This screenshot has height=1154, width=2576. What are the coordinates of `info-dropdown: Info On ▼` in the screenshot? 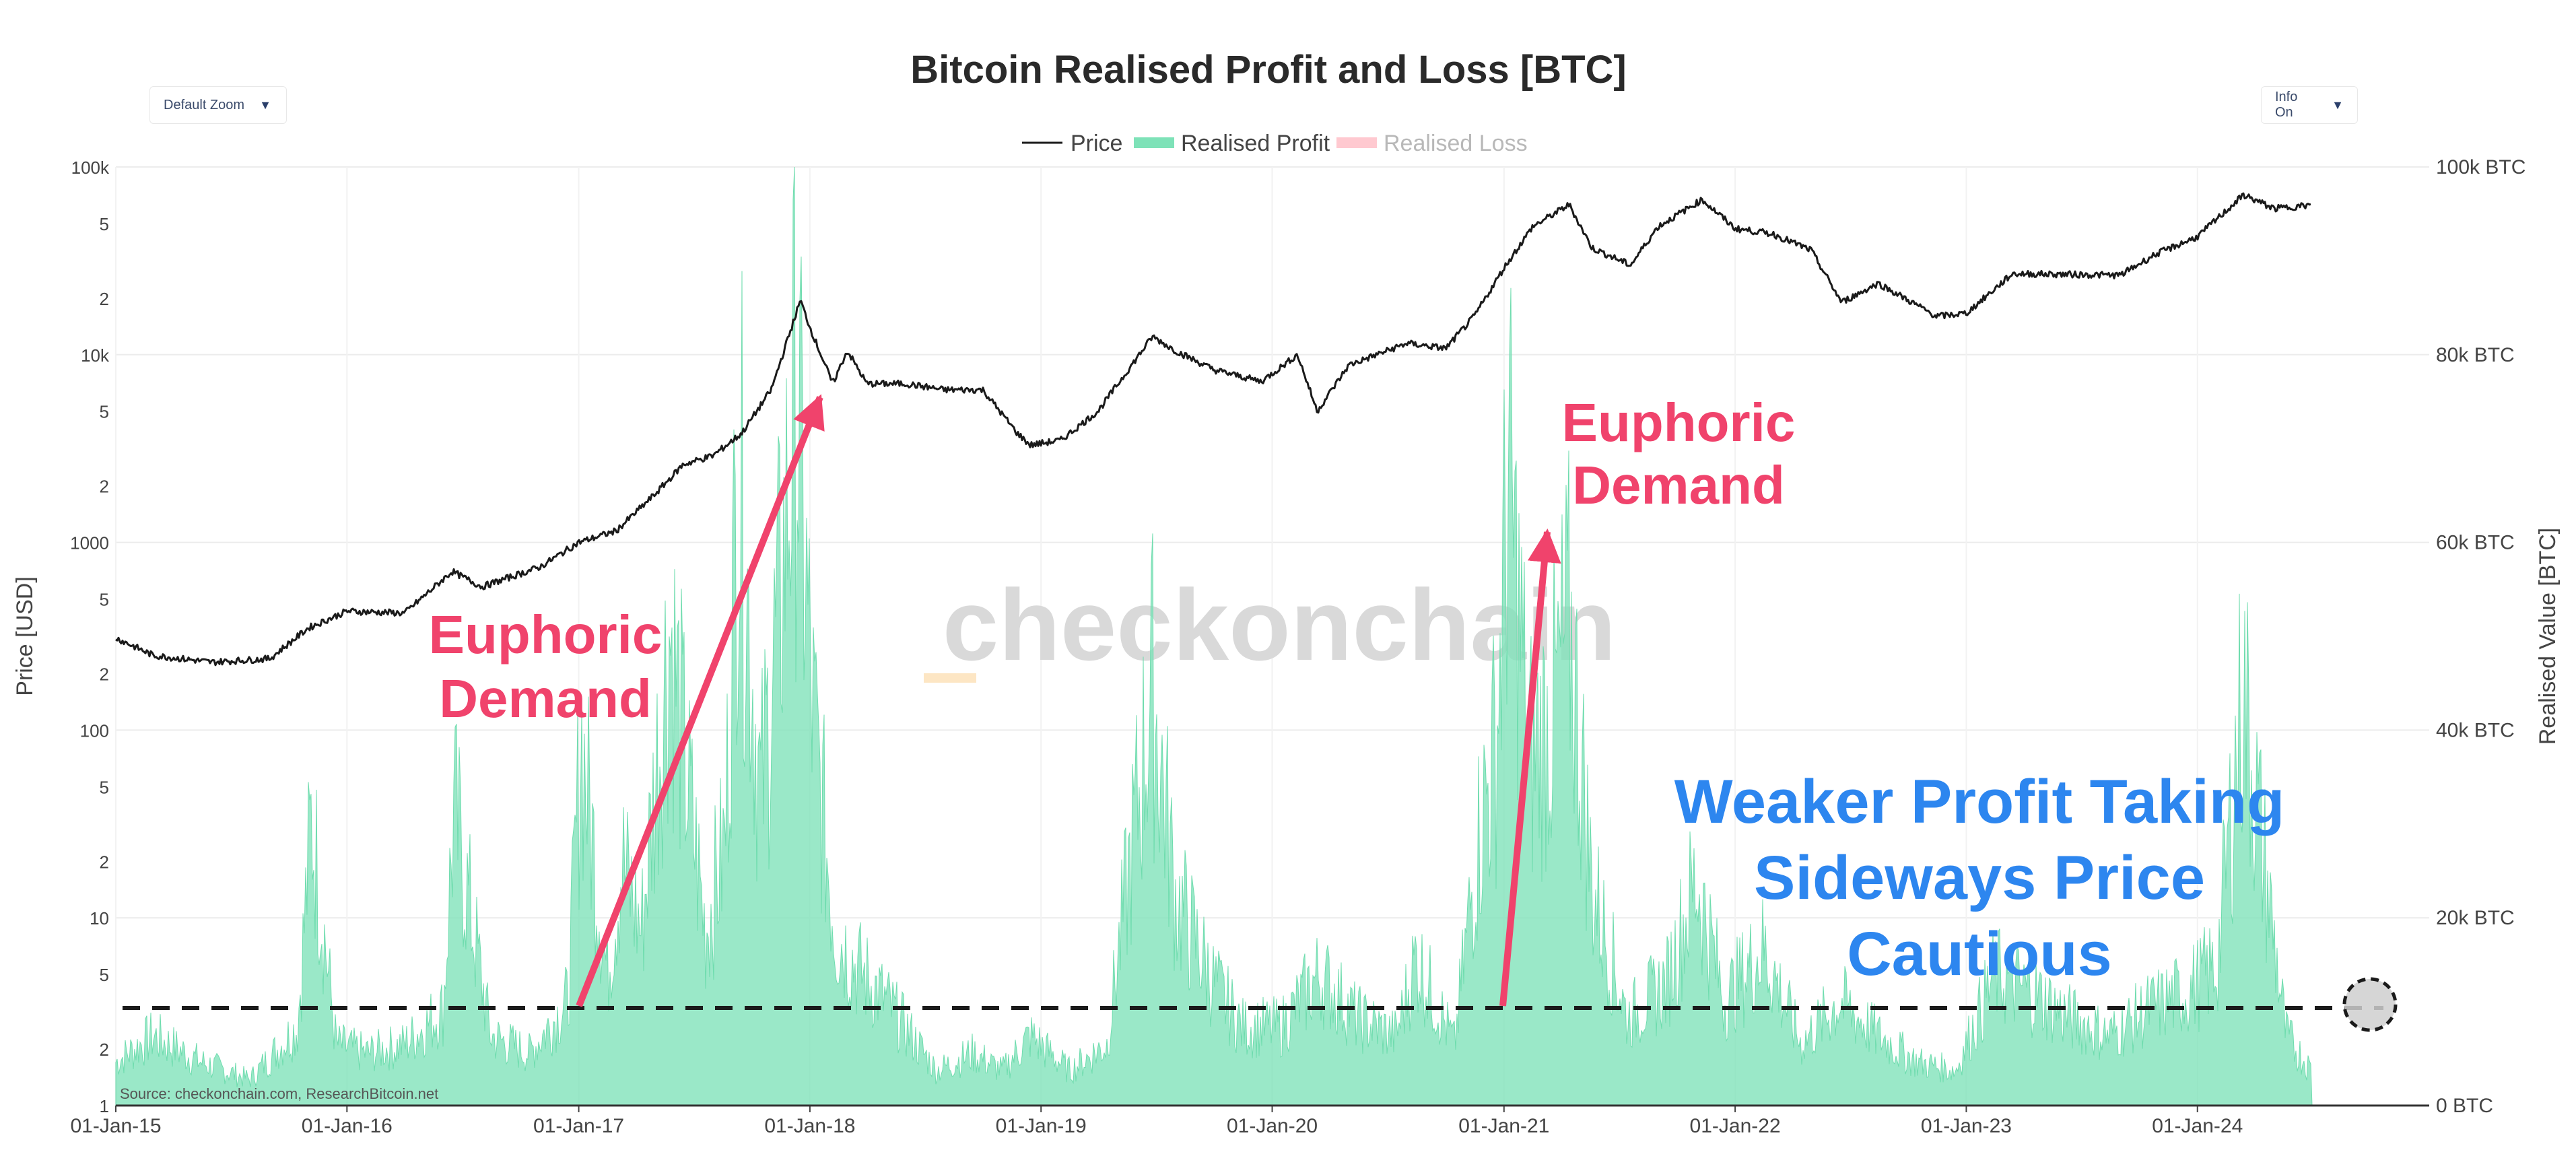 It's located at (2309, 105).